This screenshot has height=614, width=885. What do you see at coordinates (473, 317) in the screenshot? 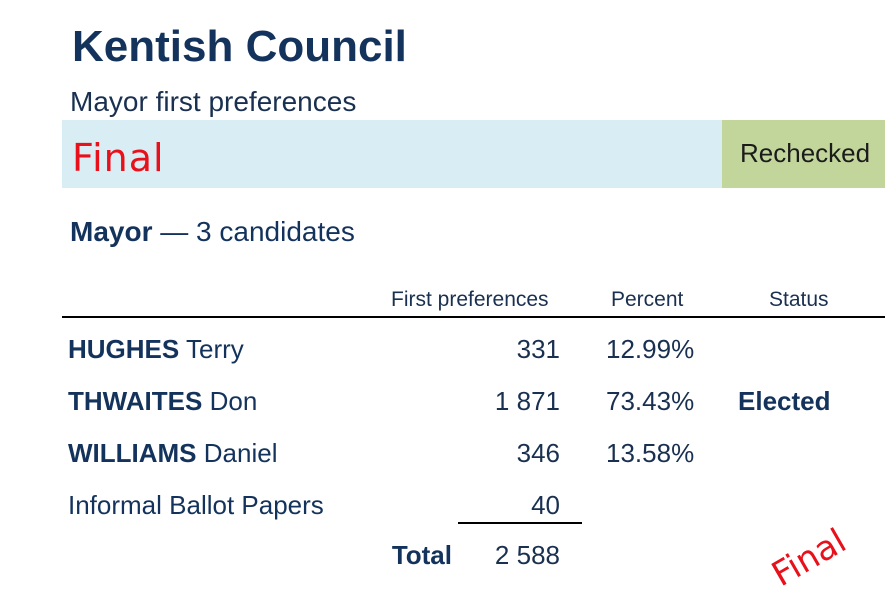
I see `header-divider` at bounding box center [473, 317].